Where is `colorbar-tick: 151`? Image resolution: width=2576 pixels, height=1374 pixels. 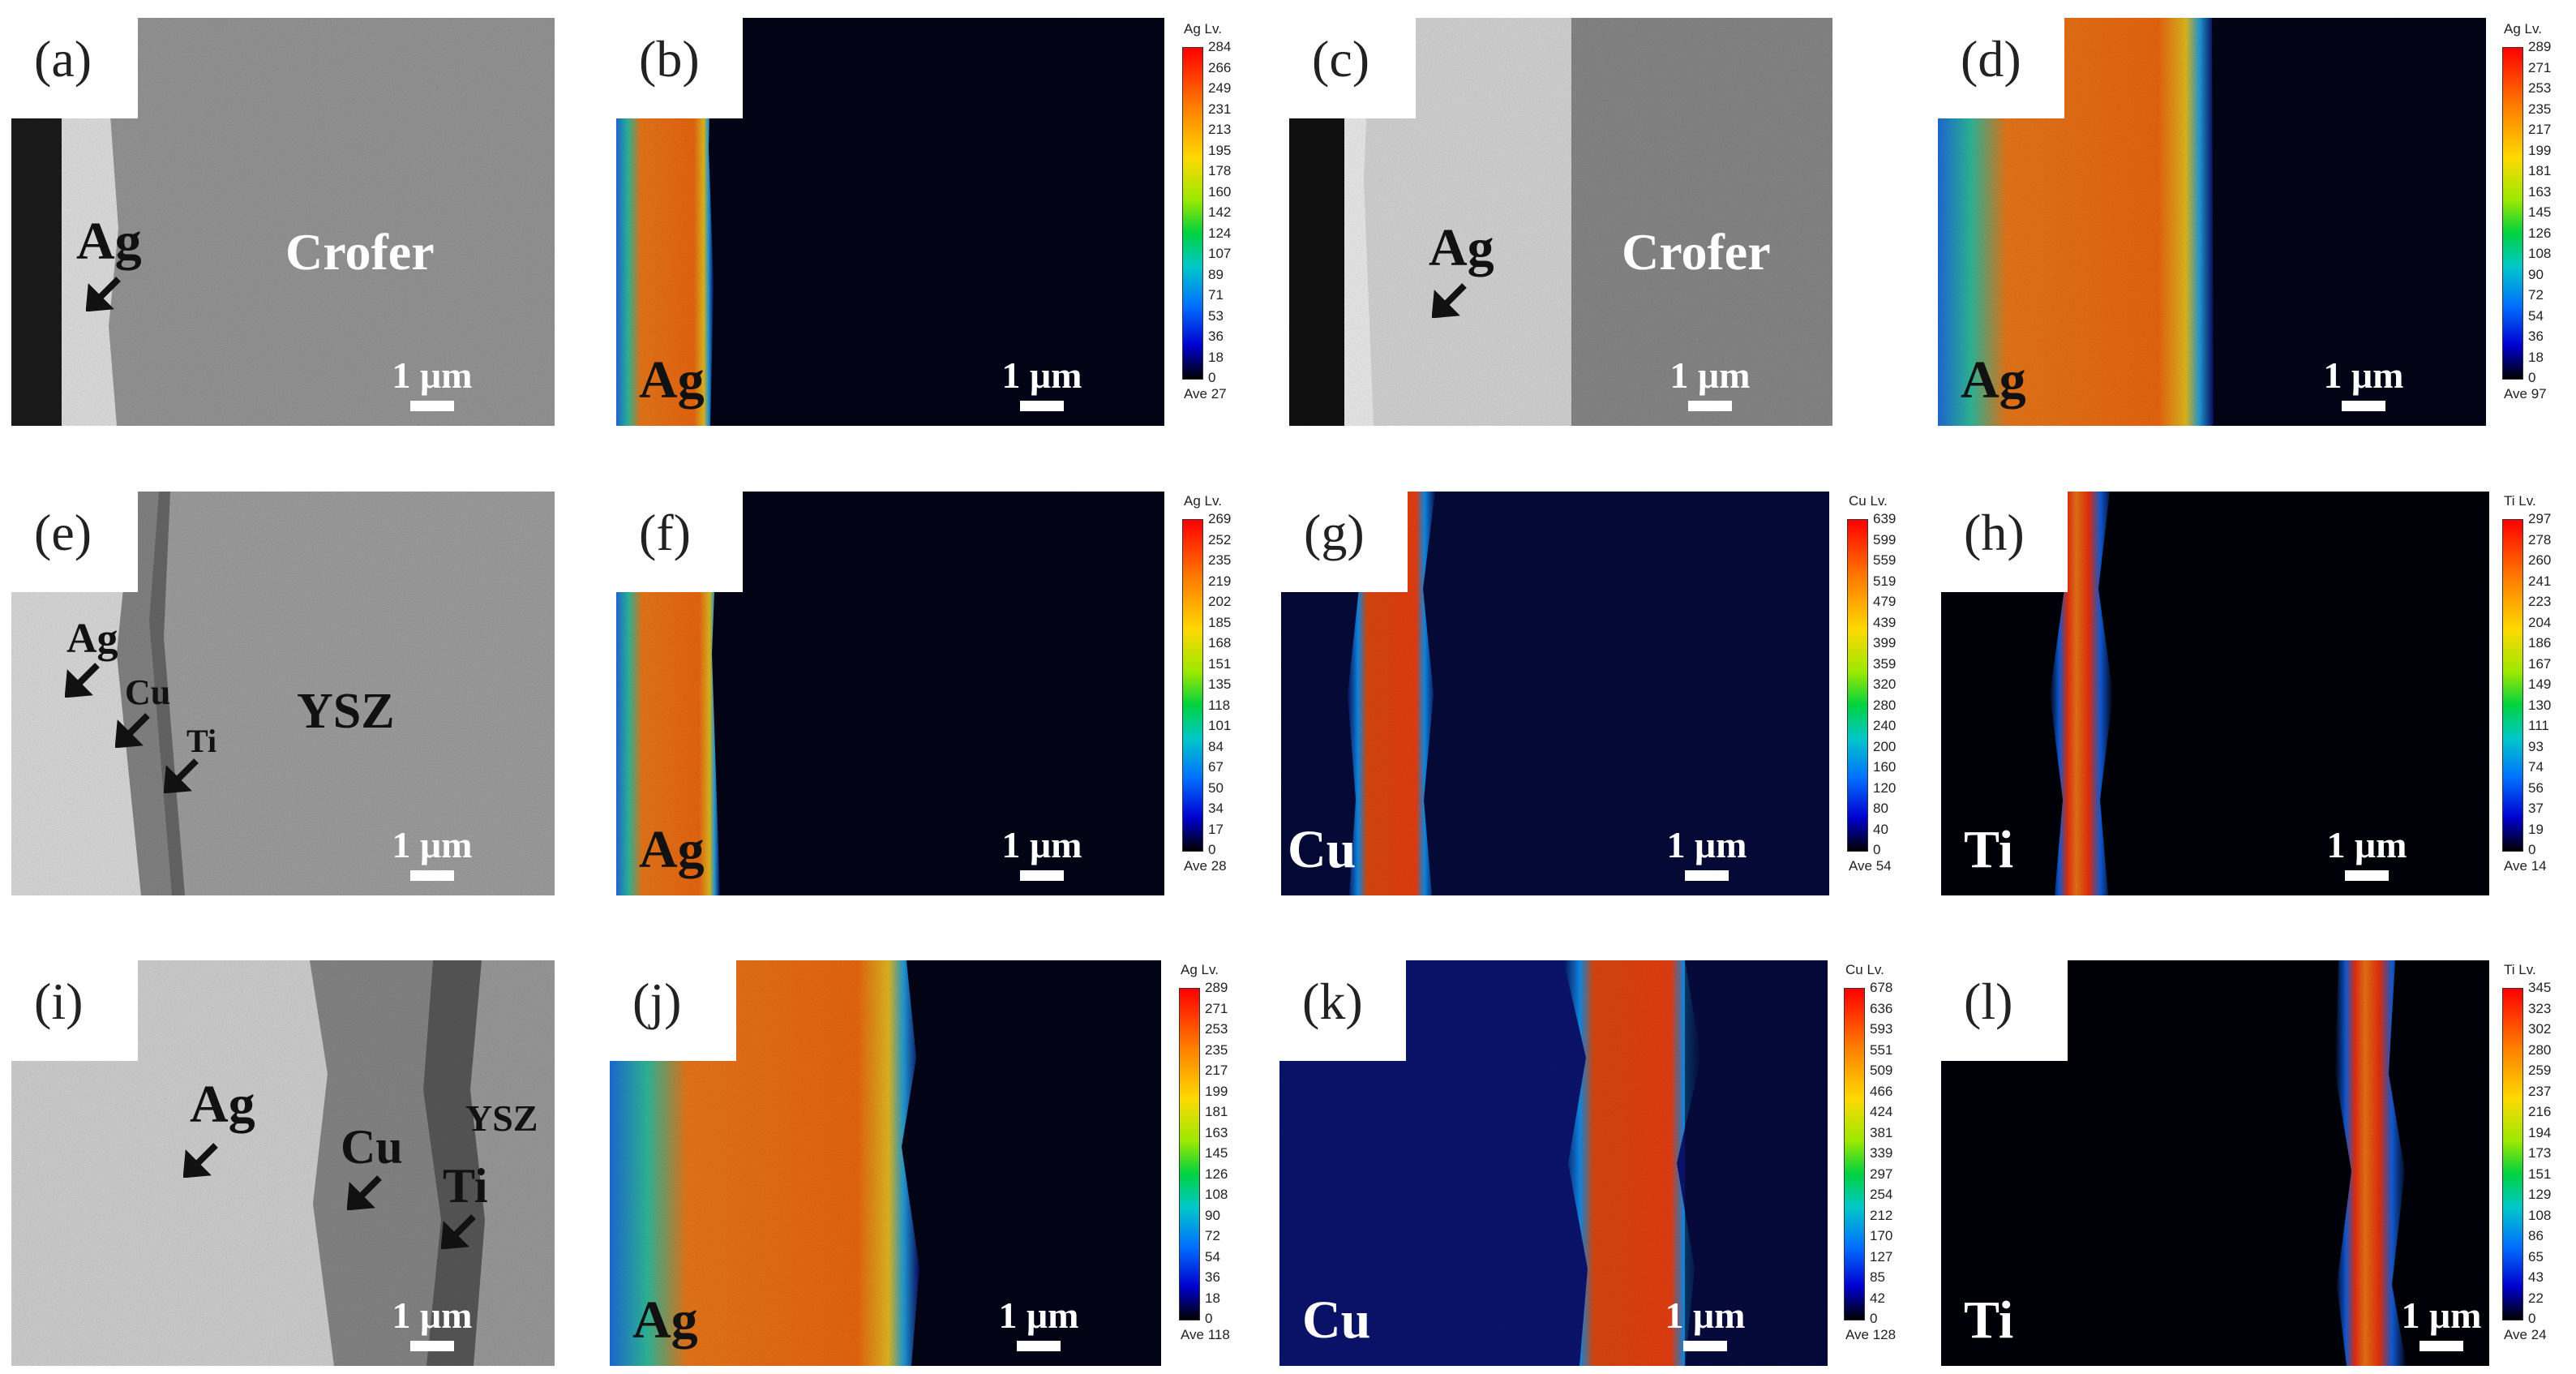
colorbar-tick: 151 is located at coordinates (2540, 1174).